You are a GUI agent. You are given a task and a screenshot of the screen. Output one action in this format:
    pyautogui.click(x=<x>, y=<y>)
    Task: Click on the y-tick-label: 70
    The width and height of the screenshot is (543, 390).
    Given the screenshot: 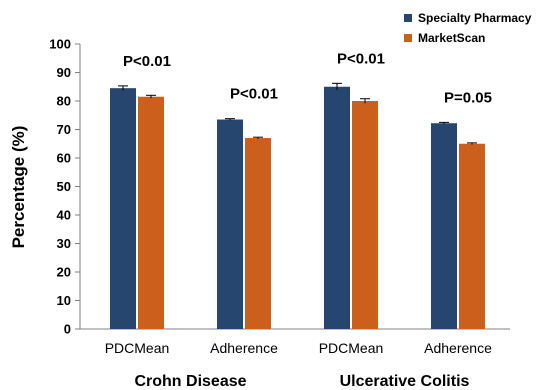 What is the action you would take?
    pyautogui.click(x=64, y=129)
    